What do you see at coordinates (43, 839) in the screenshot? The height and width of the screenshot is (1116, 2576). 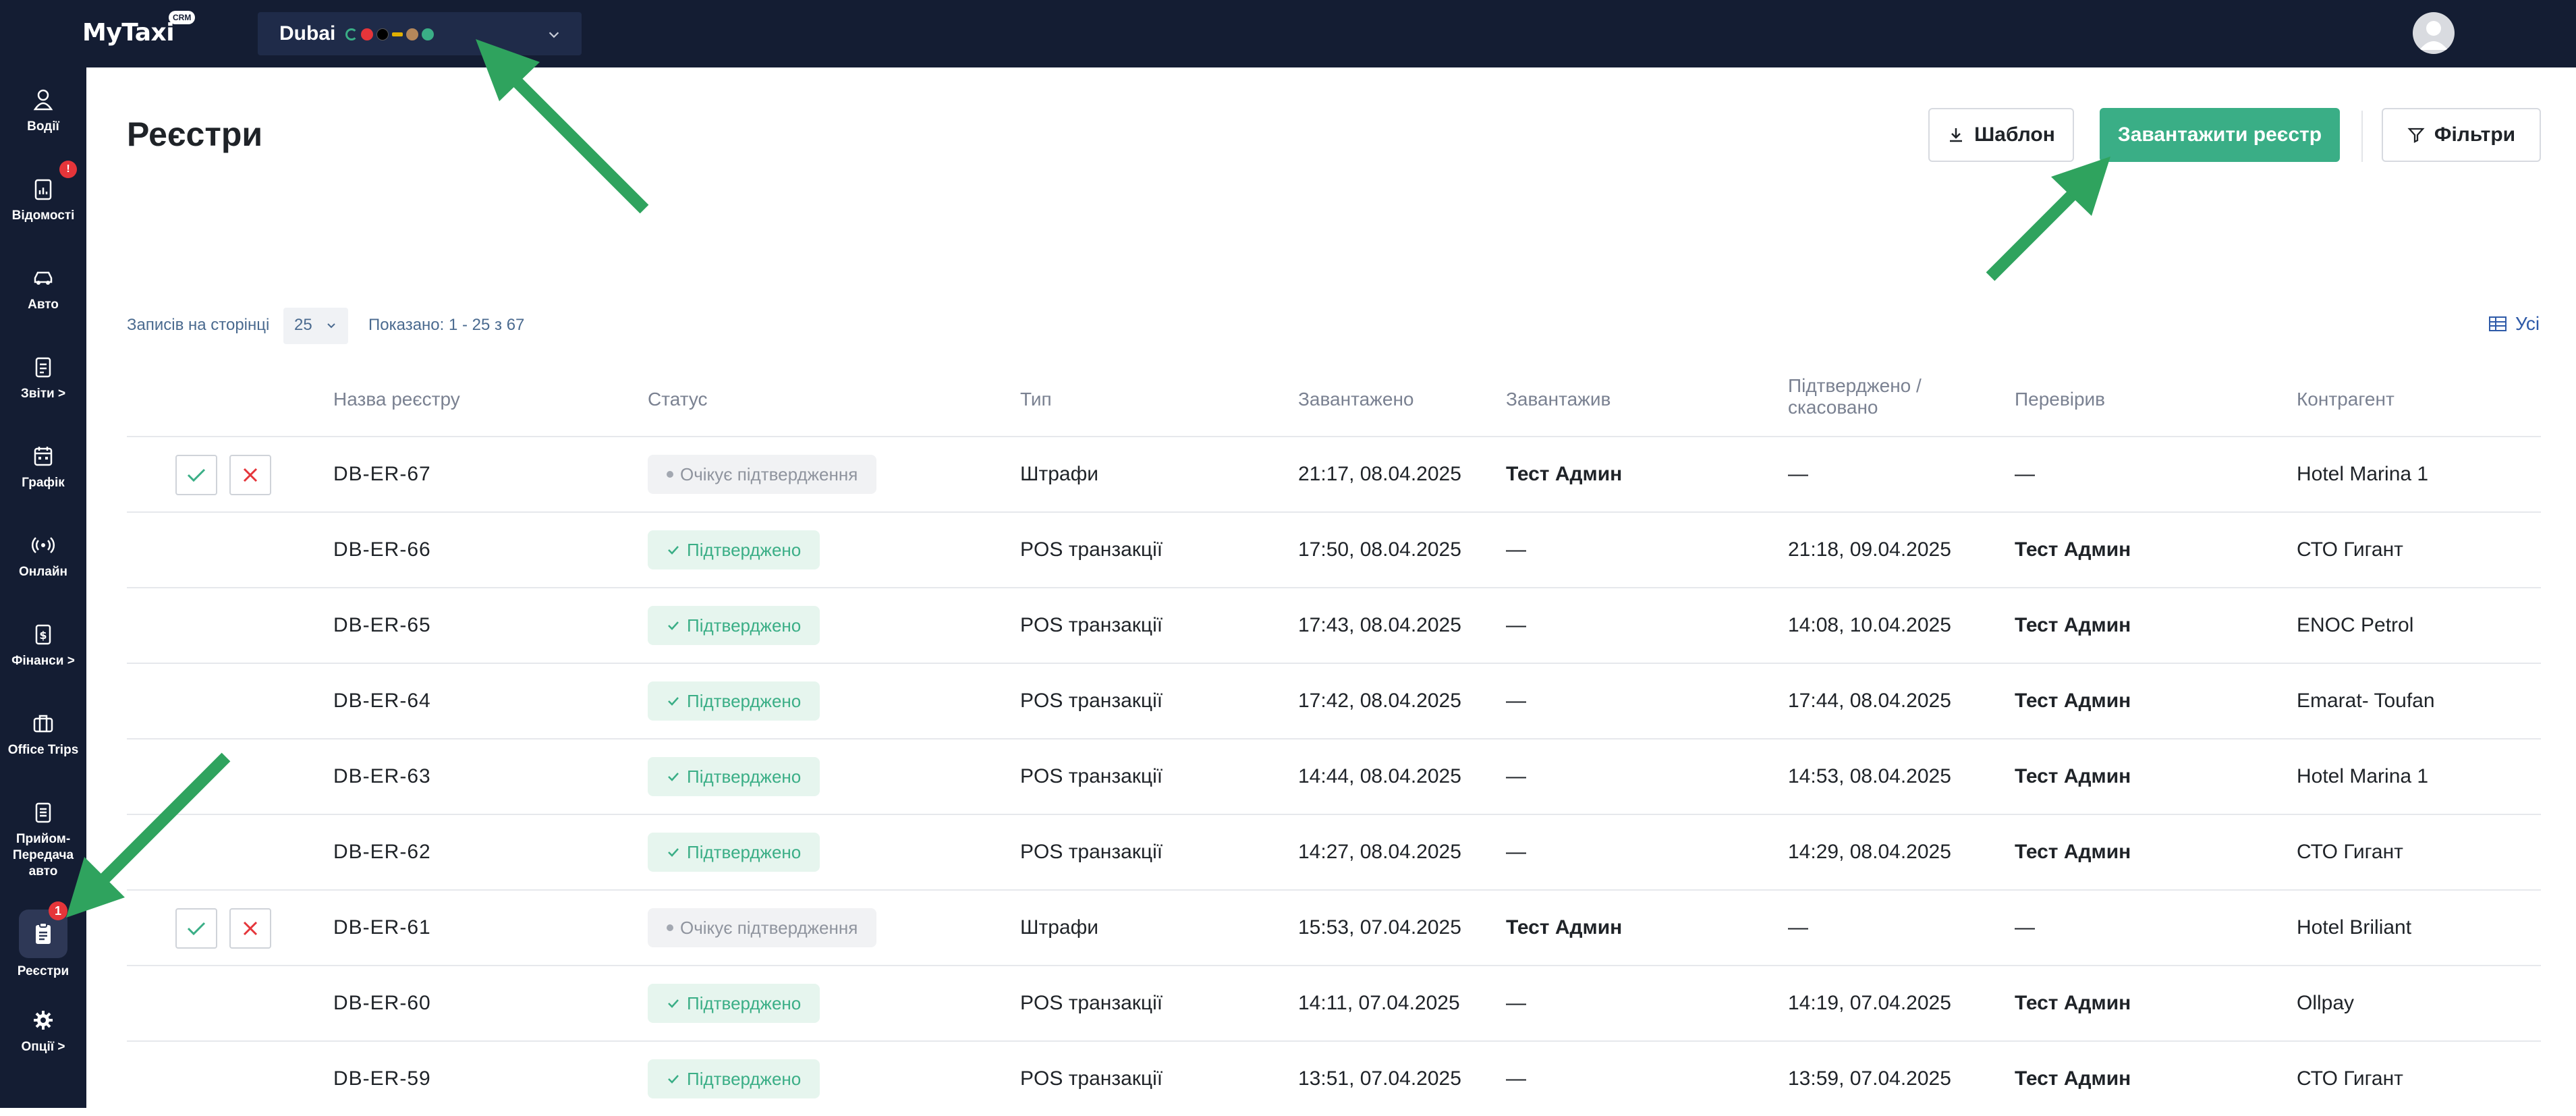 I see `sidebar-item-car-handover: Прийом-Передача авто` at bounding box center [43, 839].